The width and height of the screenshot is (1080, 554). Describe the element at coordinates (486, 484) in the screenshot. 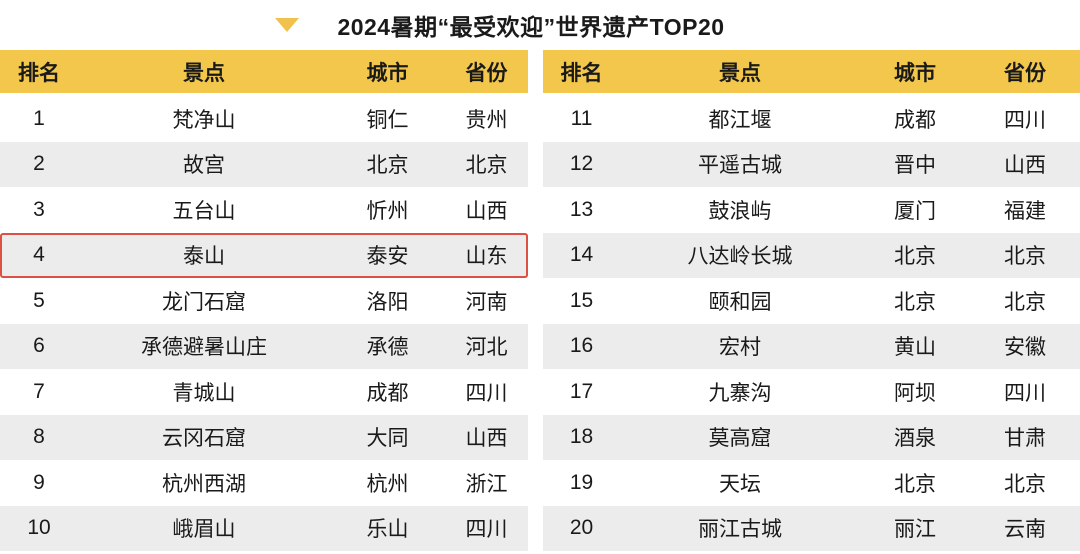

I see `province-cell: 浙江` at that location.